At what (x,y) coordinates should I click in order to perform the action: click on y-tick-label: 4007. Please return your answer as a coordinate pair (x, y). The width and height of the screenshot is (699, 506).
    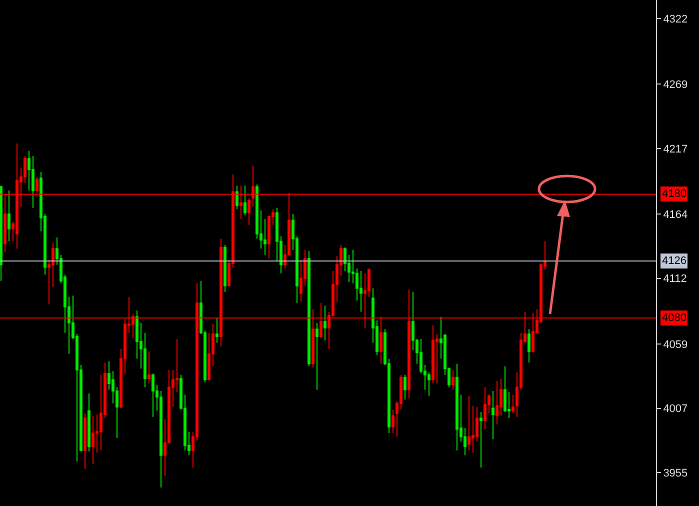
    Looking at the image, I should click on (675, 409).